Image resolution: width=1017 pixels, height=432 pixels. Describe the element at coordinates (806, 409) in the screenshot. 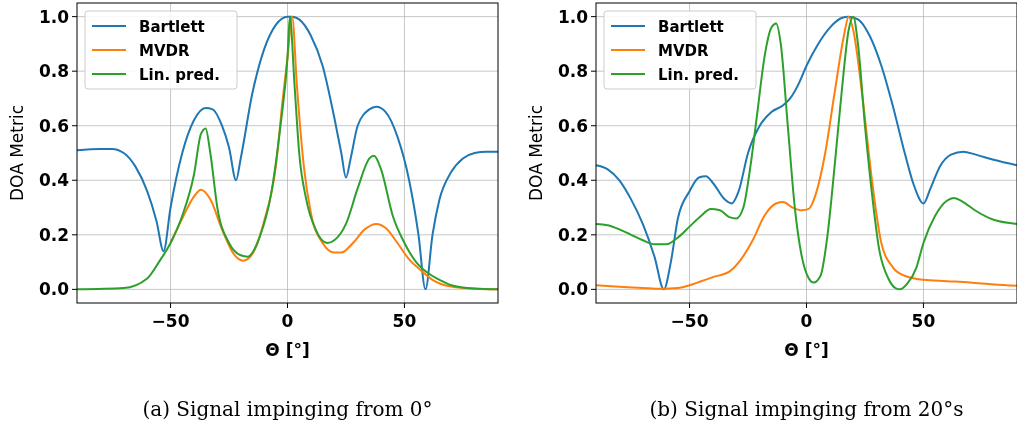

I see `text: (b) Signal impinging from 20°s` at that location.